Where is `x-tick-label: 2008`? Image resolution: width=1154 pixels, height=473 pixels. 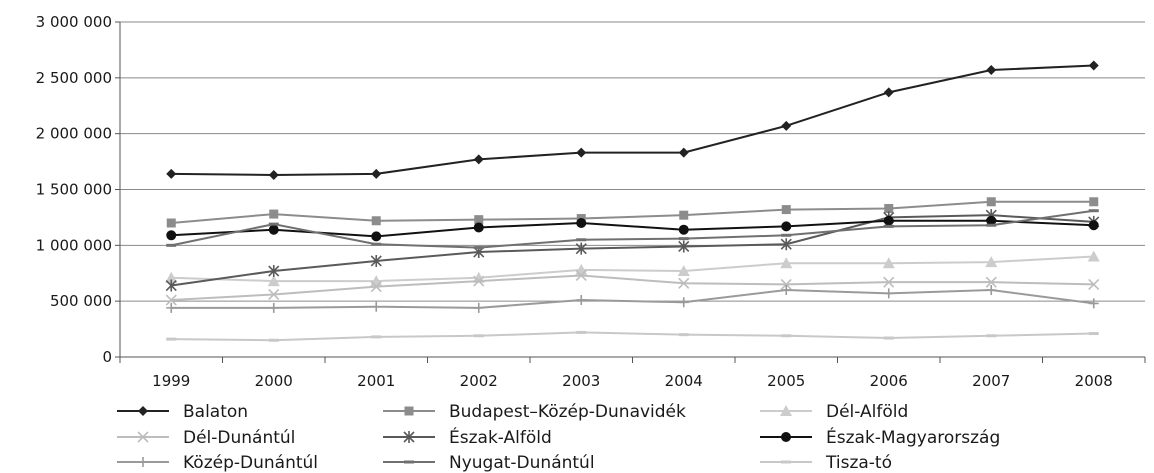
x-tick-label: 2008 is located at coordinates (1094, 381).